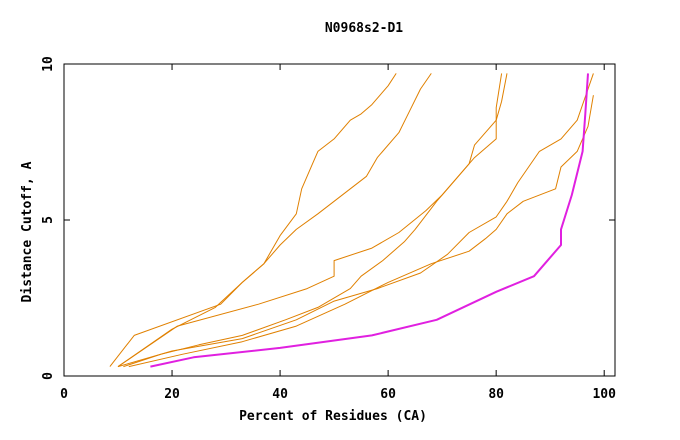  I want to click on x-tick-label-40: 40, so click(280, 394).